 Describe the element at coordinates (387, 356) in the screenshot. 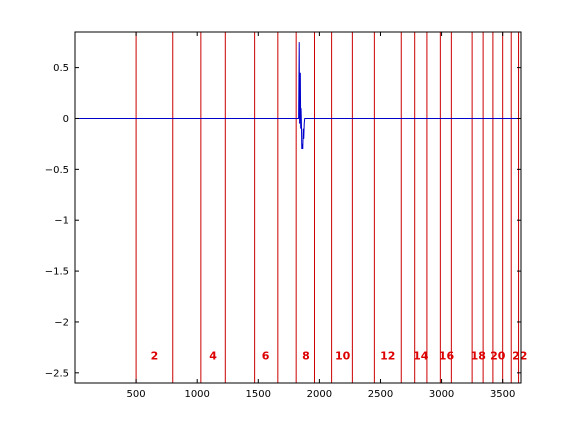

I see `segment-label-5: 12` at that location.